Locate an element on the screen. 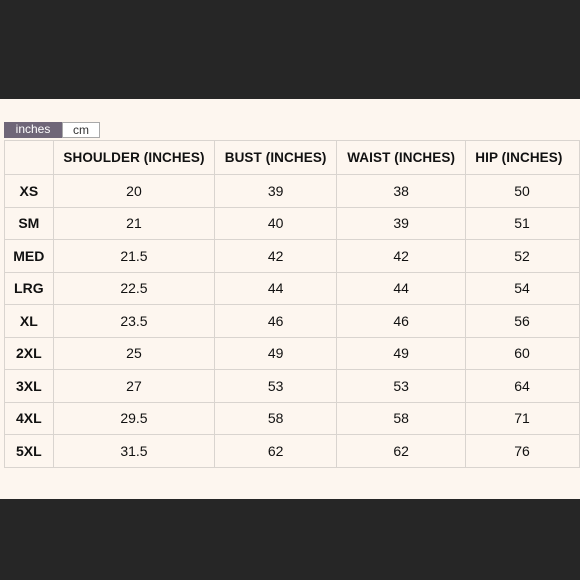 This screenshot has width=580, height=580. size-label: XS is located at coordinates (29, 191).